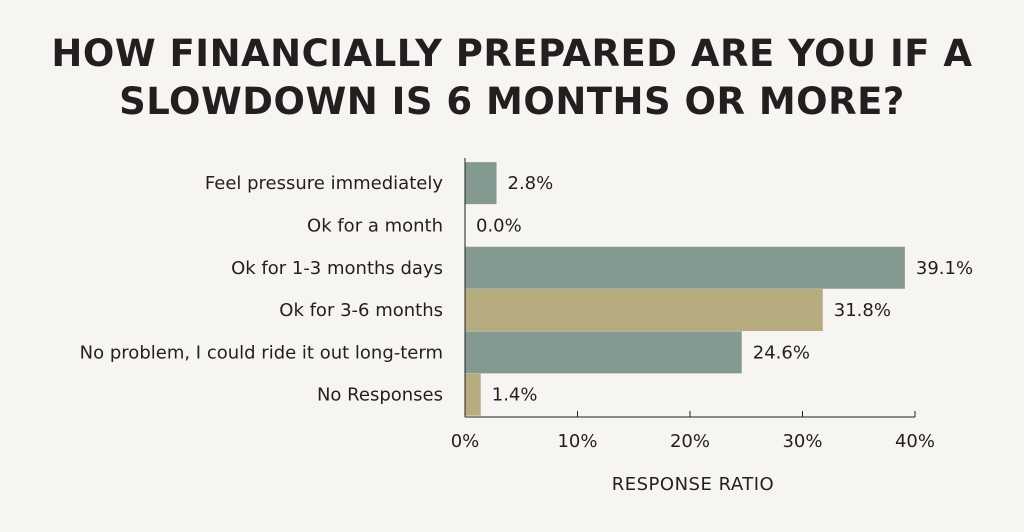  What do you see at coordinates (944, 268) in the screenshot?
I see `value-label: 39.1%` at bounding box center [944, 268].